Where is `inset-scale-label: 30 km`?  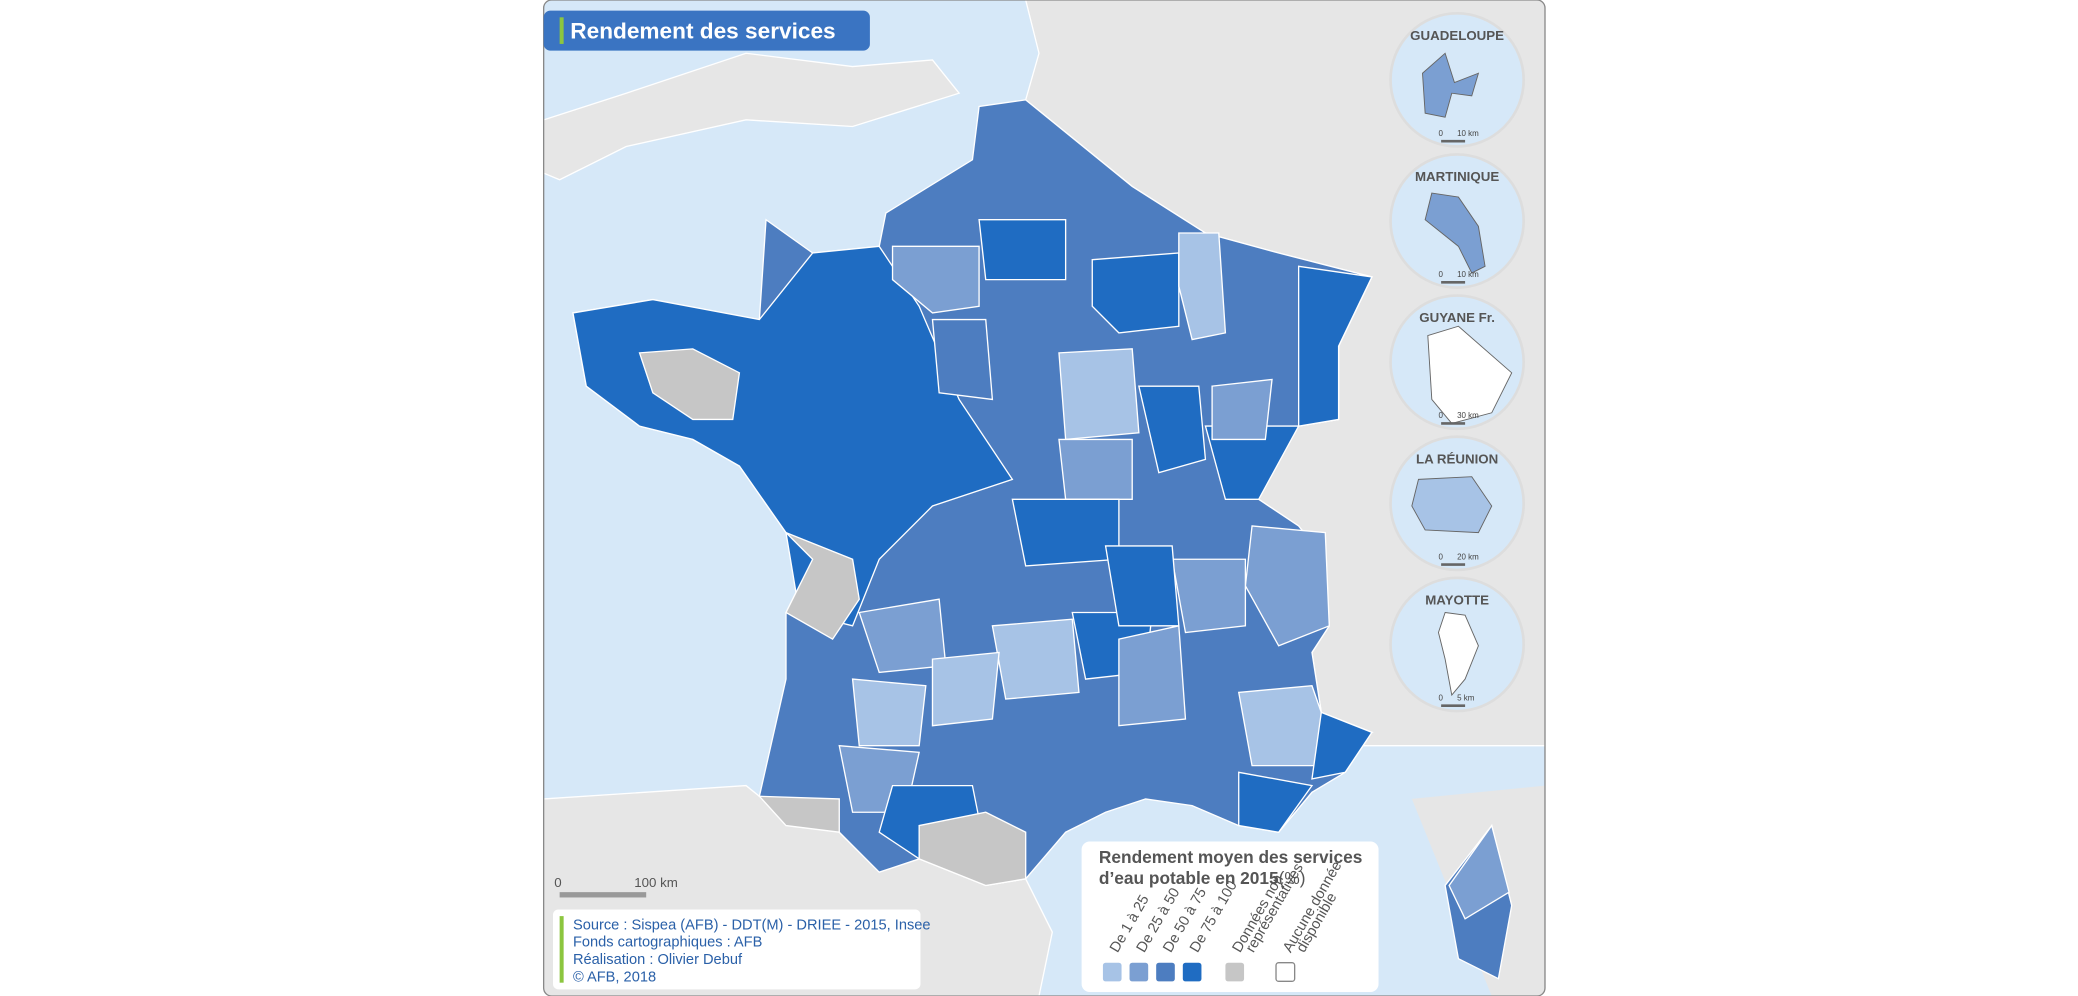 inset-scale-label: 30 km is located at coordinates (1468, 415).